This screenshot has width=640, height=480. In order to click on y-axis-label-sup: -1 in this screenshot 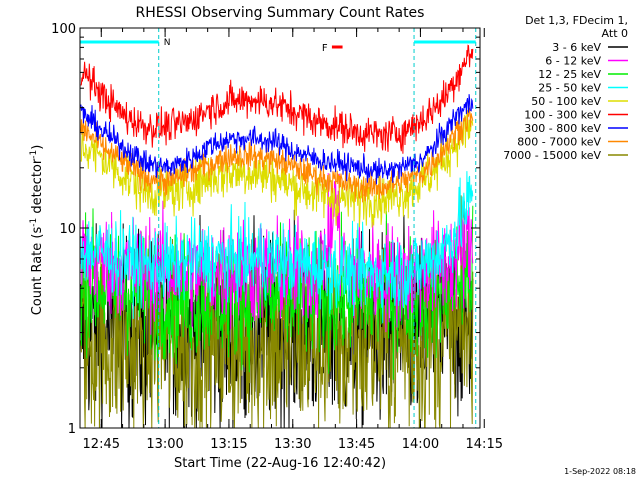, I will do `click(34, 222)`.